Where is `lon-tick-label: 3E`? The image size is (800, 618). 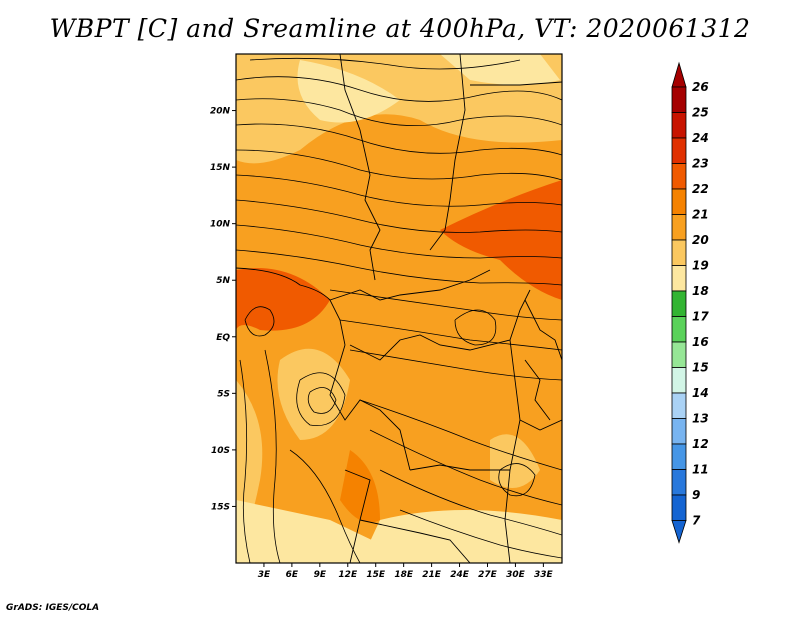
lon-tick-label: 3E is located at coordinates (264, 575).